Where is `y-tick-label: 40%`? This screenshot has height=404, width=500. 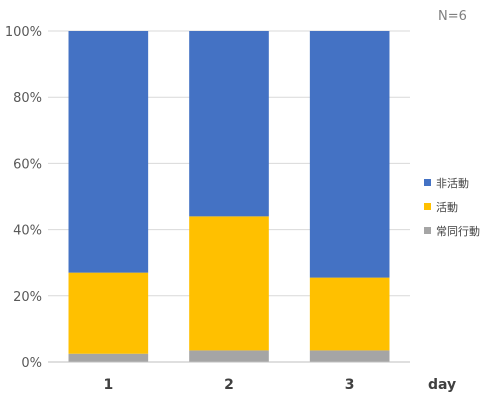 y-tick-label: 40% is located at coordinates (27, 231).